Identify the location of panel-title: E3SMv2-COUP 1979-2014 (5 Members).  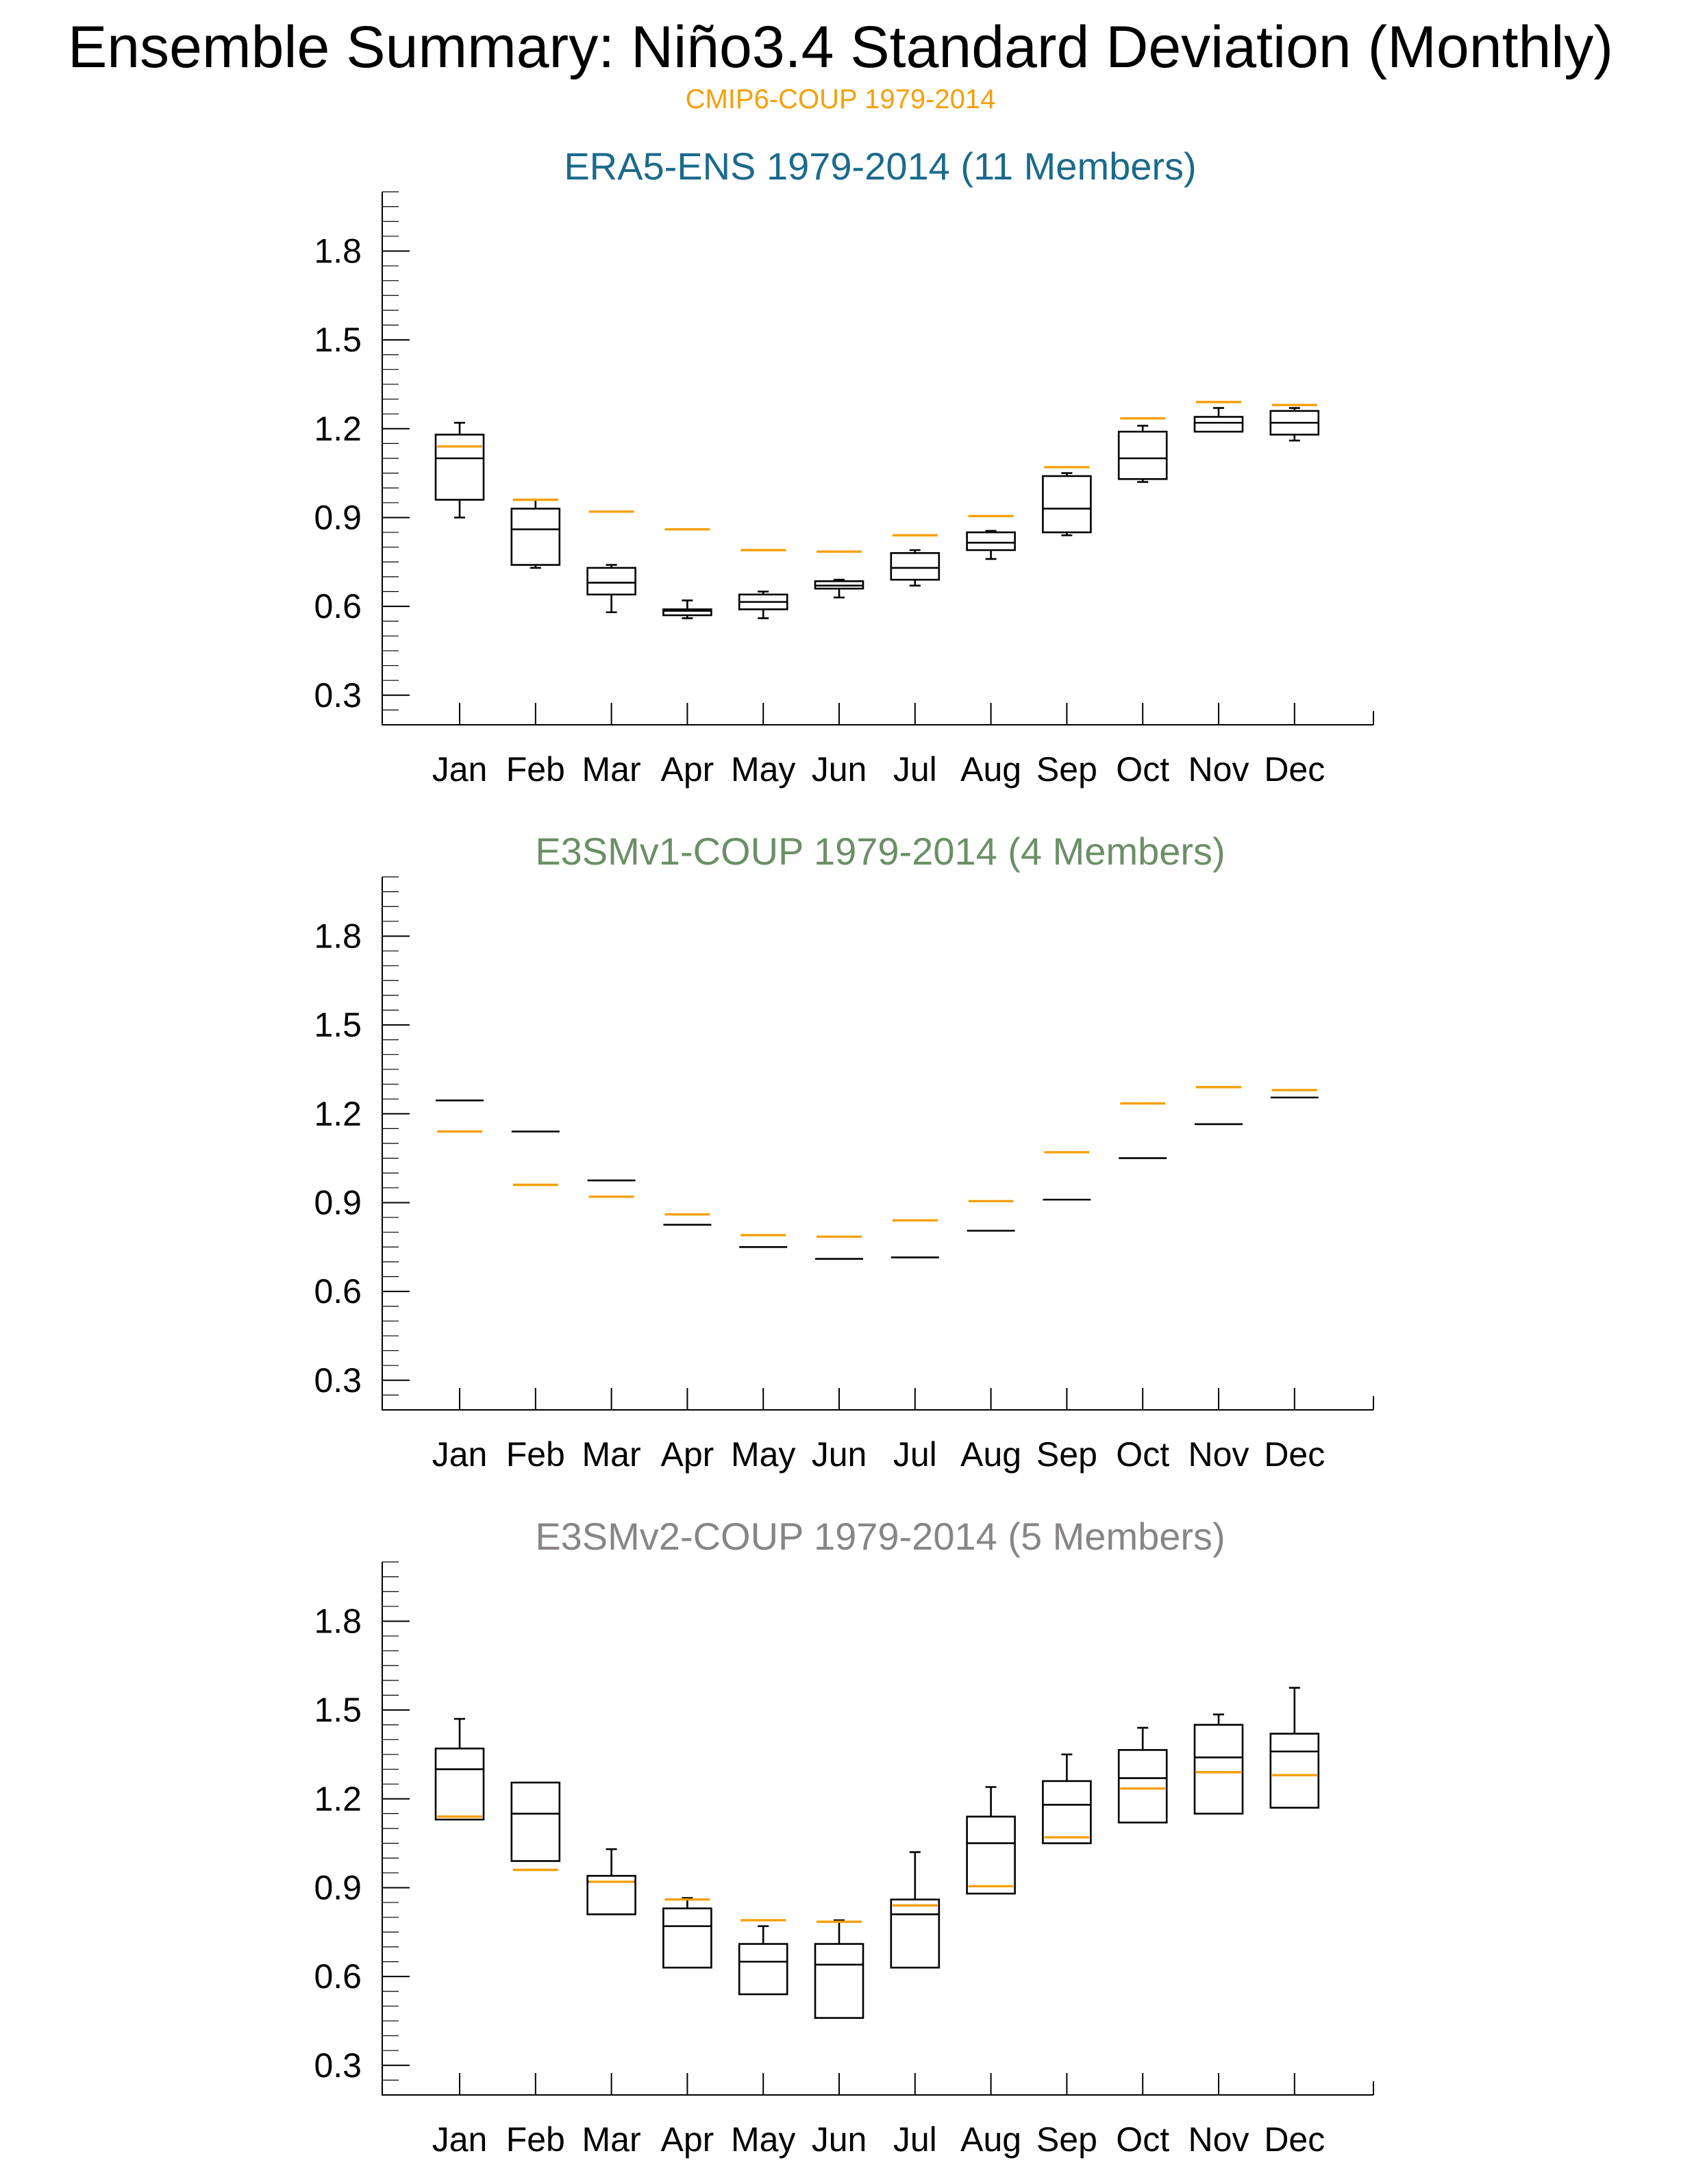
(880, 1536).